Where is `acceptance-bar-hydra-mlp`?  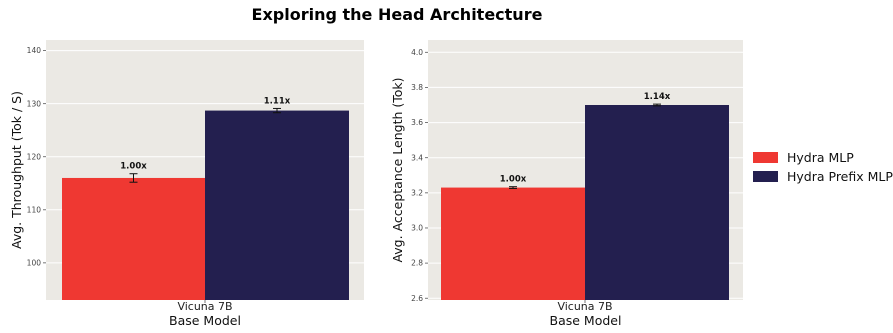
acceptance-bar-hydra-mlp is located at coordinates (513, 243).